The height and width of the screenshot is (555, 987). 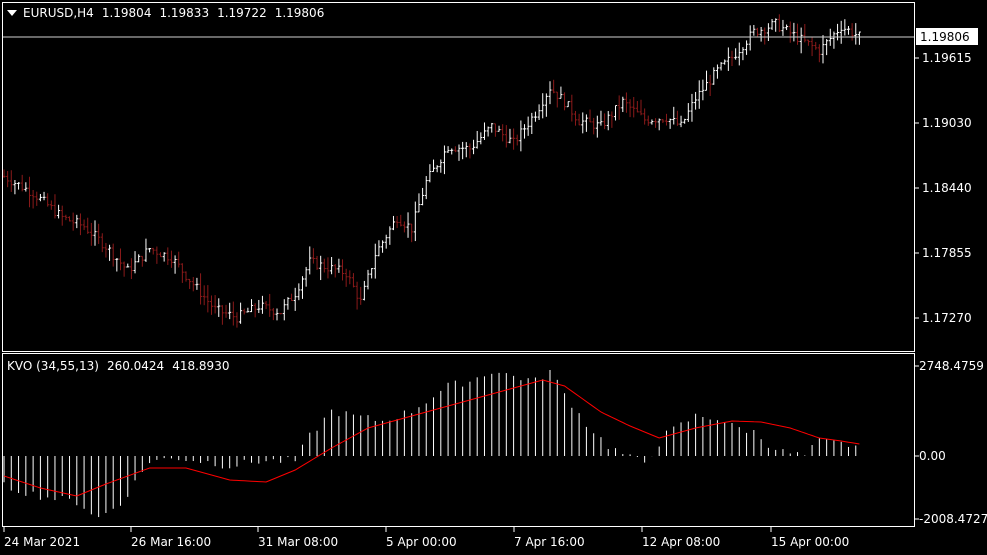 I want to click on low-value: 1.19722, so click(x=242, y=13).